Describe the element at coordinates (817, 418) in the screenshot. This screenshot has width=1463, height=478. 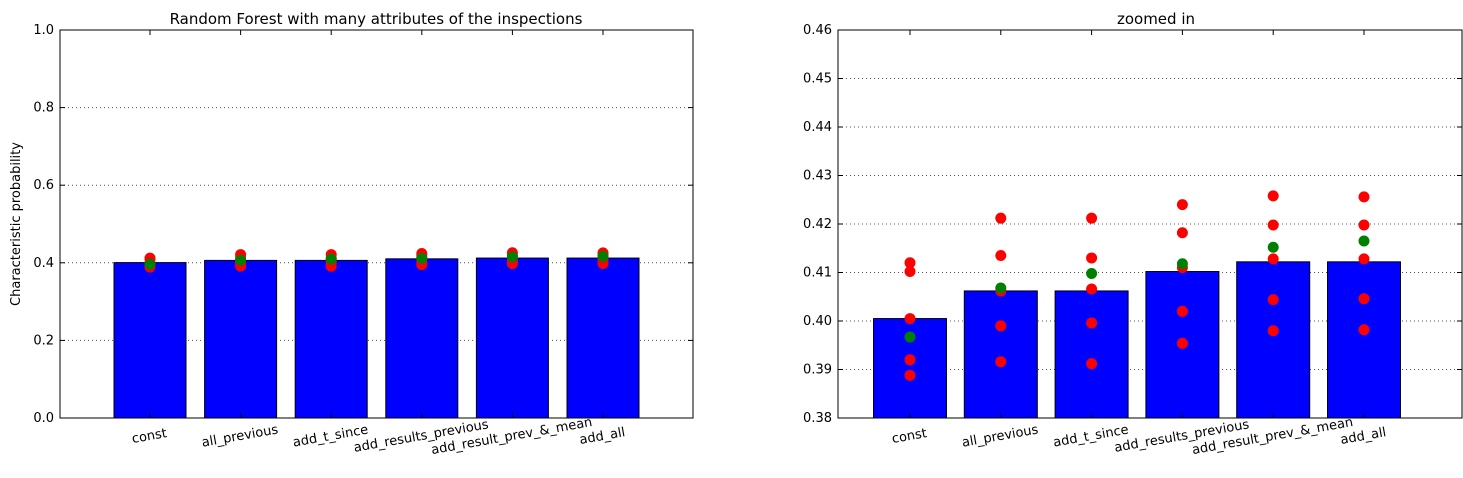
I see `y-tick-label: 0.38` at that location.